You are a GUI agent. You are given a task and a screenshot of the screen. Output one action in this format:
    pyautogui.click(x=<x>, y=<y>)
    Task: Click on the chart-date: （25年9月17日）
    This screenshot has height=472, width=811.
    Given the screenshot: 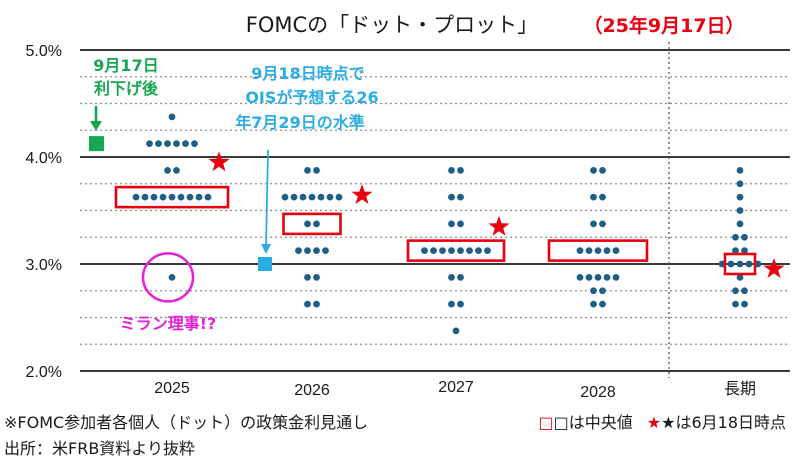 What is the action you would take?
    pyautogui.click(x=663, y=25)
    